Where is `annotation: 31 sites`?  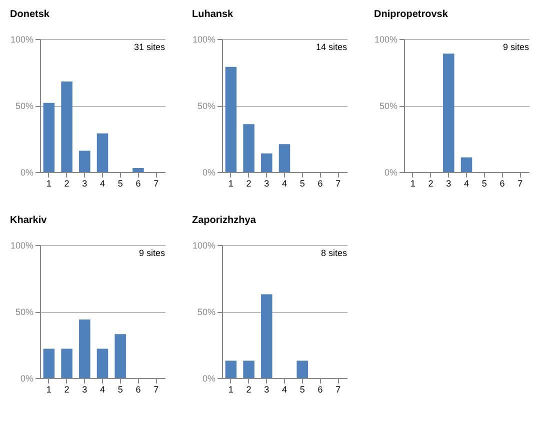
annotation: 31 sites is located at coordinates (150, 47).